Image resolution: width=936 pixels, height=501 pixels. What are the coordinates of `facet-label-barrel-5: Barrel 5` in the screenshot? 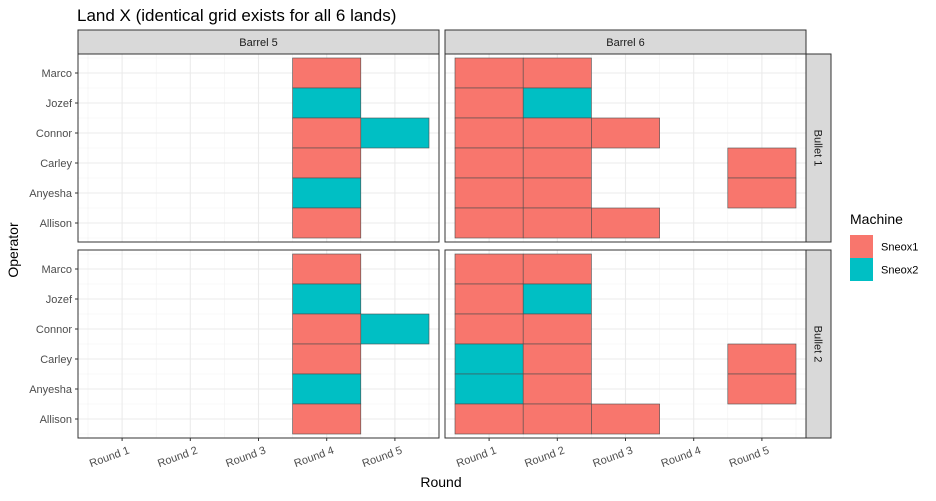 It's located at (258, 43).